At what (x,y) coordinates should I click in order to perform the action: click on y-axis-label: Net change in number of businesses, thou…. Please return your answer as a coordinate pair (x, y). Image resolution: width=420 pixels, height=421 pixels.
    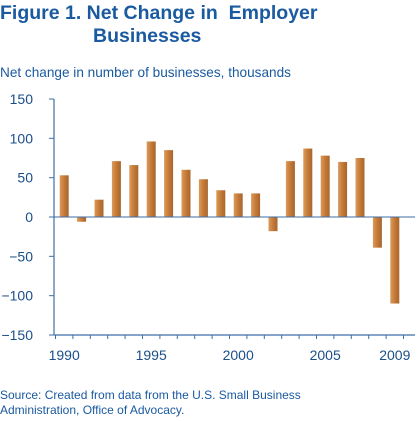
    Looking at the image, I should click on (145, 72).